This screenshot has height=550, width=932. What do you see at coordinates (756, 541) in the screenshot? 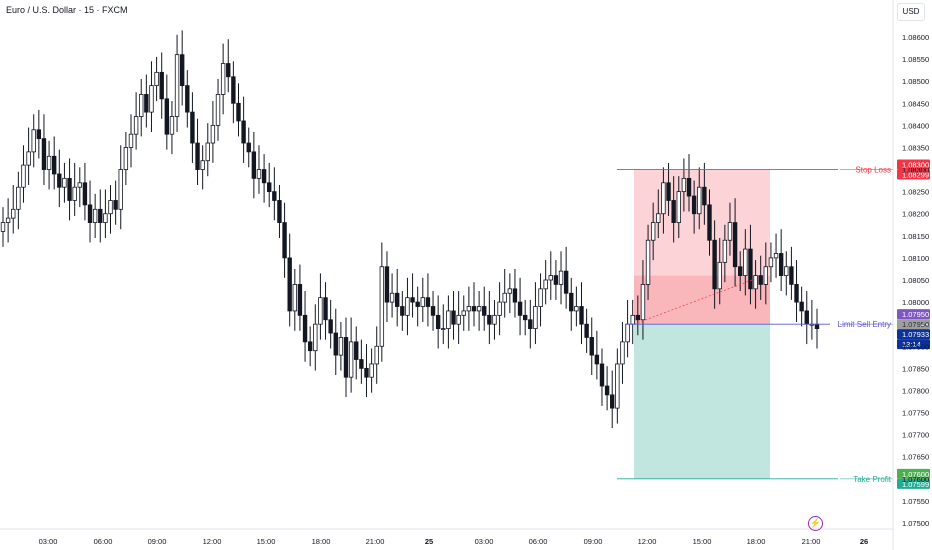
I see `time-tick-label: 18:00` at bounding box center [756, 541].